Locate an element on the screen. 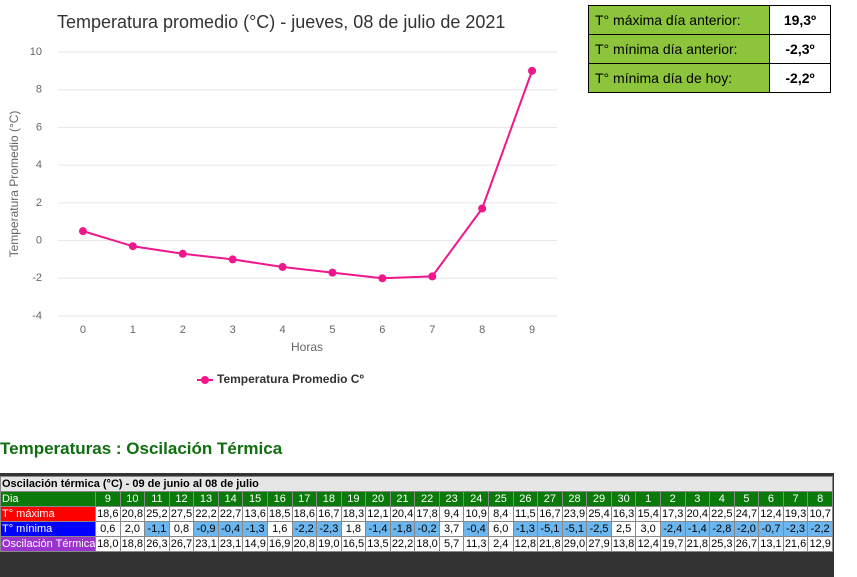 The height and width of the screenshot is (577, 857). table-cell: 13,8 is located at coordinates (623, 544).